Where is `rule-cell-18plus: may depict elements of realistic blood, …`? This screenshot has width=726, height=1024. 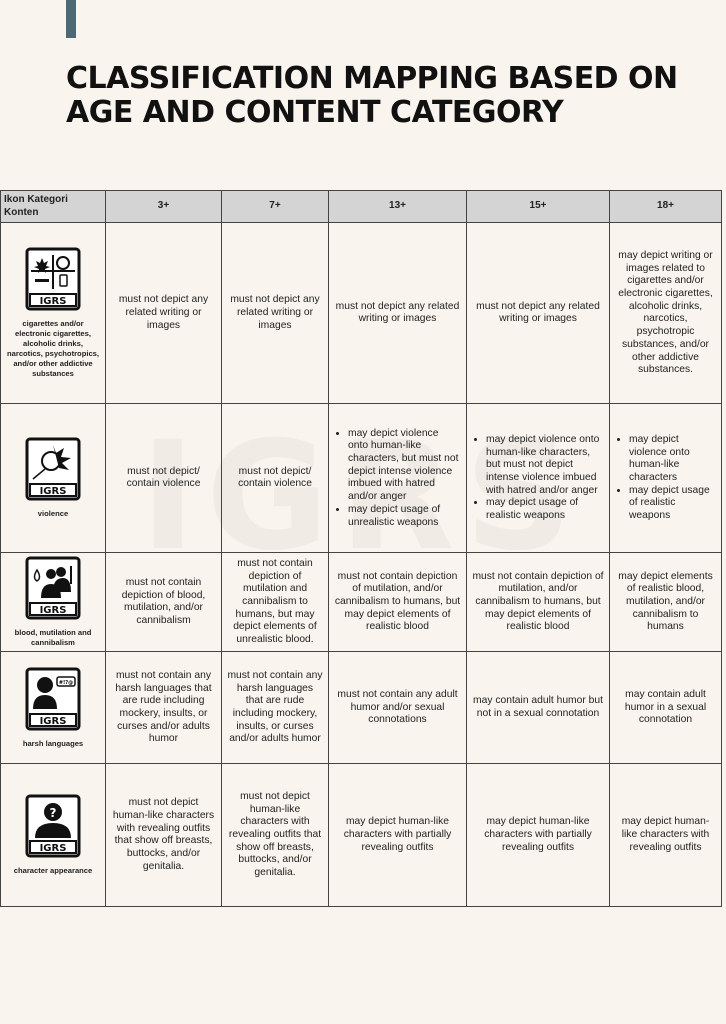
rule-cell-18plus: may depict elements of realistic blood, … is located at coordinates (665, 602).